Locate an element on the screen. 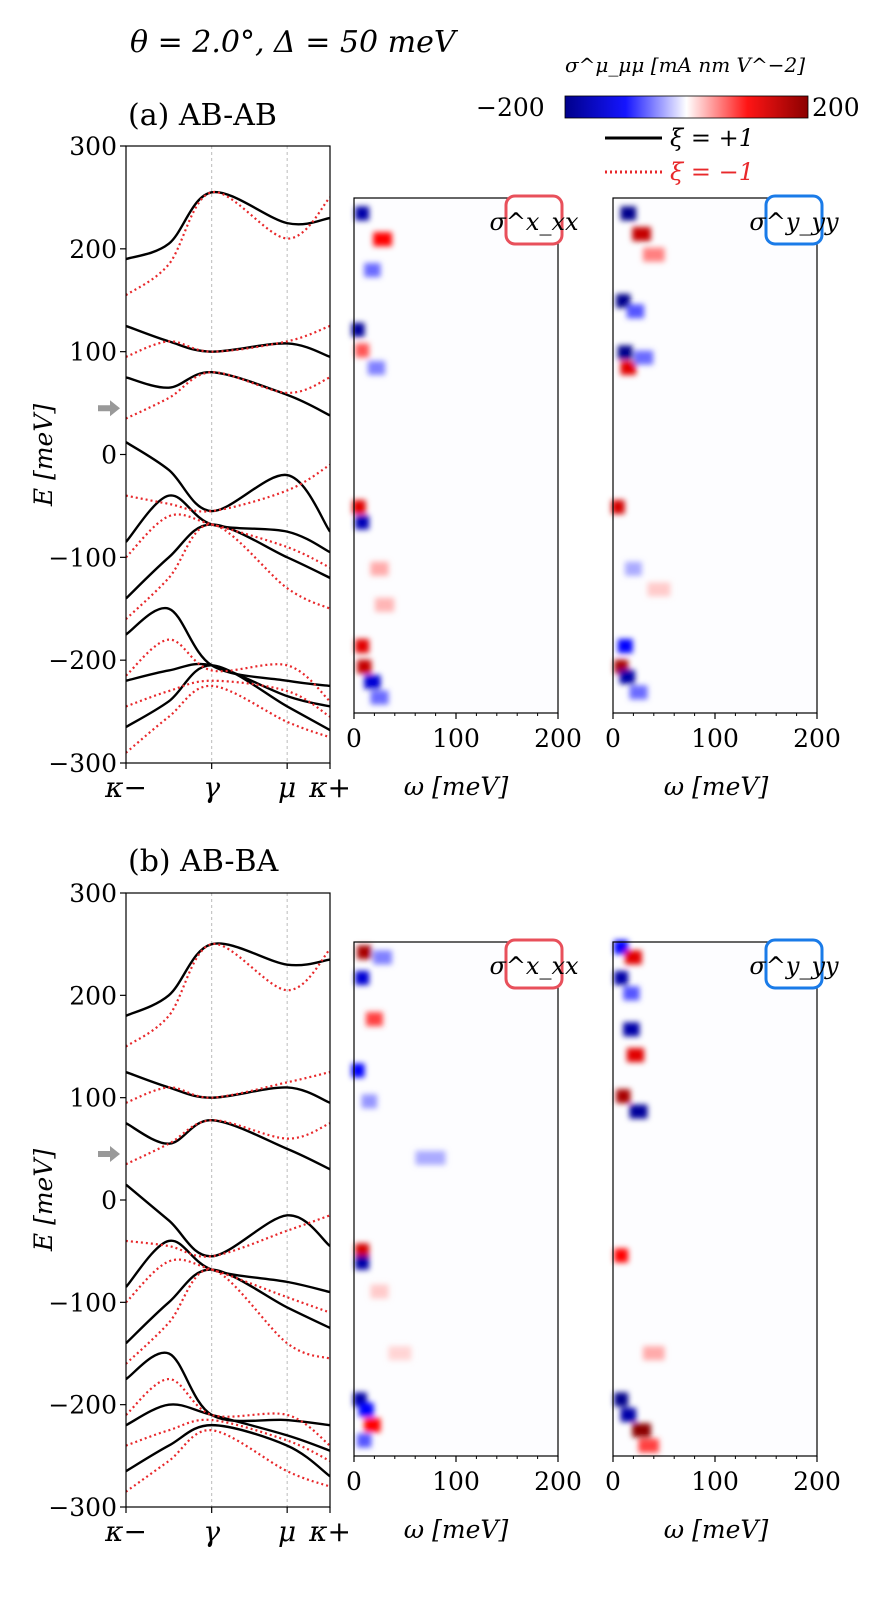 The image size is (880, 1603). panel-a-xx-x-ticks: 0 100 200 is located at coordinates (464, 733).